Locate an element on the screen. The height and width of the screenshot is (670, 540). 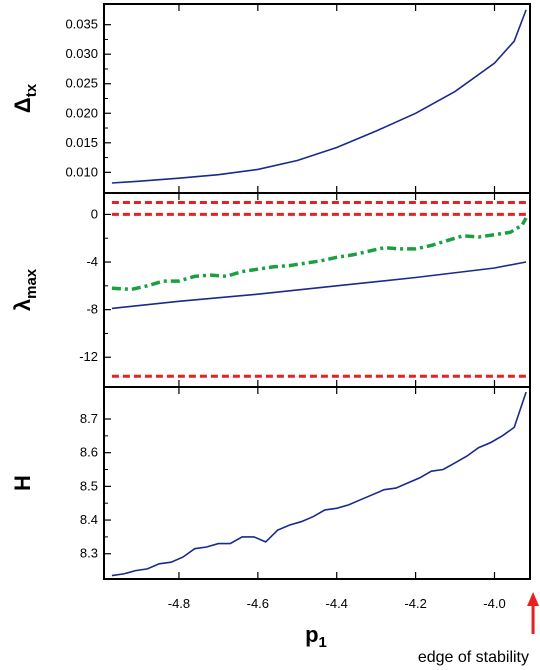
y-tick-label: 0.025 is located at coordinates (81, 83).